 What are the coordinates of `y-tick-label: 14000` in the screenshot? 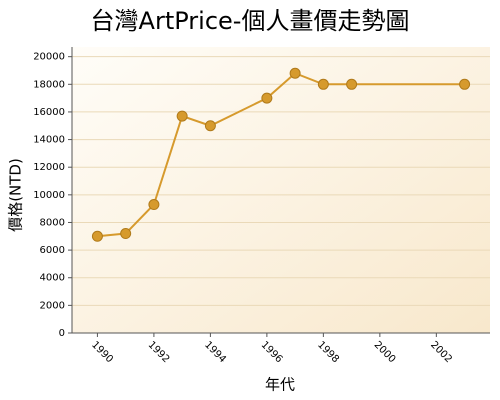 It's located at (49, 140).